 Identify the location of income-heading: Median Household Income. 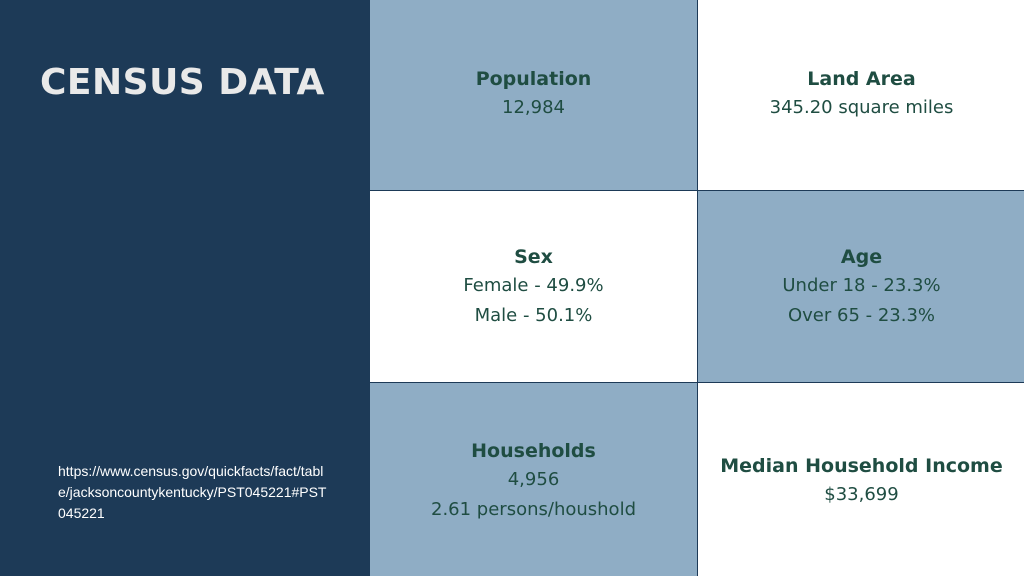
(861, 465).